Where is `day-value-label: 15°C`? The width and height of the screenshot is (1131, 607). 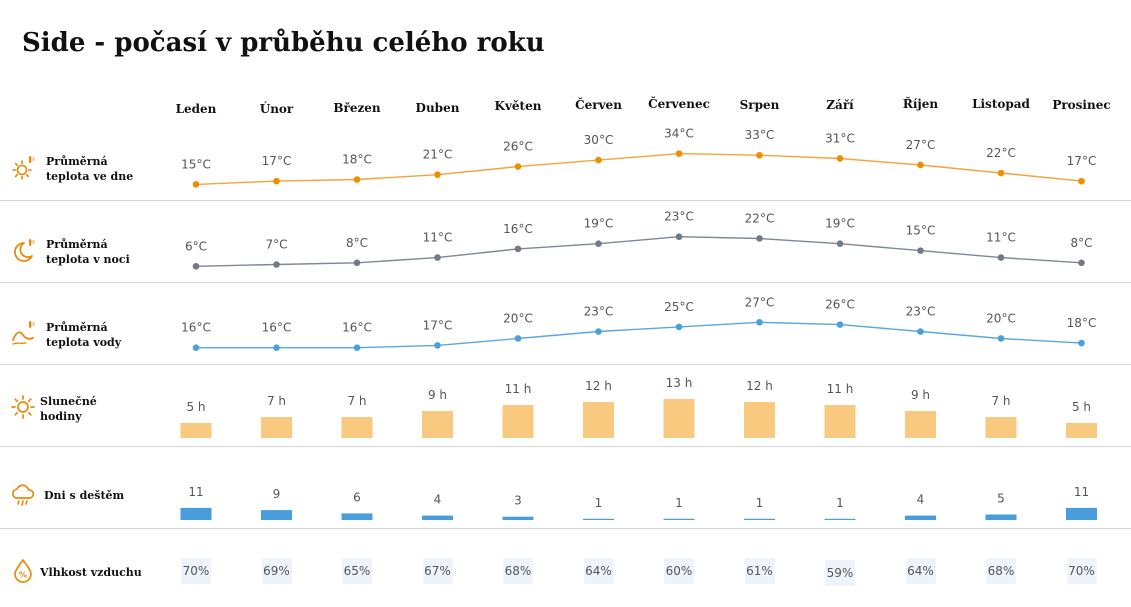 day-value-label: 15°C is located at coordinates (196, 164).